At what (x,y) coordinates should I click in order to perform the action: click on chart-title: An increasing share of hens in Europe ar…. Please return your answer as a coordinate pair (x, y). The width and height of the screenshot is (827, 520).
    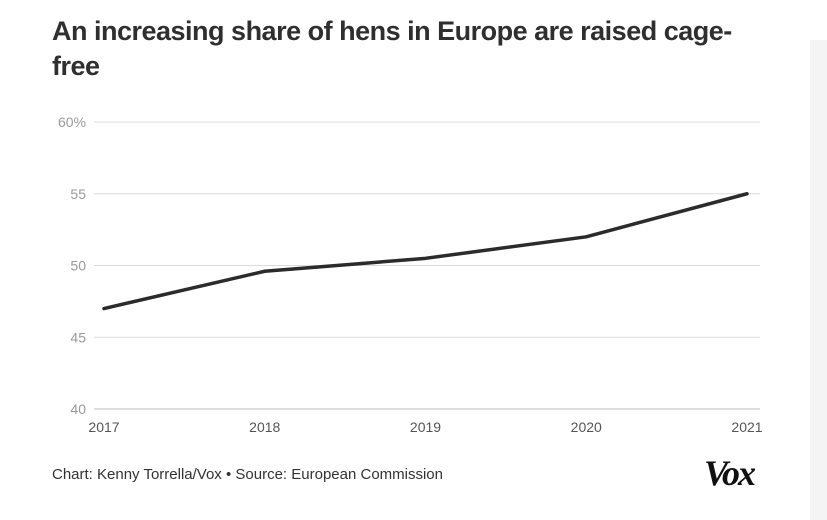
    Looking at the image, I should click on (392, 48).